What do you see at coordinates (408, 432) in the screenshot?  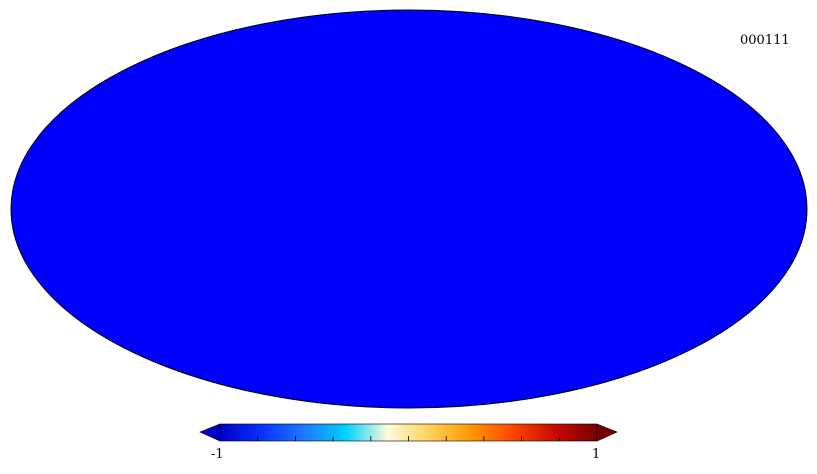 I see `colorbar` at bounding box center [408, 432].